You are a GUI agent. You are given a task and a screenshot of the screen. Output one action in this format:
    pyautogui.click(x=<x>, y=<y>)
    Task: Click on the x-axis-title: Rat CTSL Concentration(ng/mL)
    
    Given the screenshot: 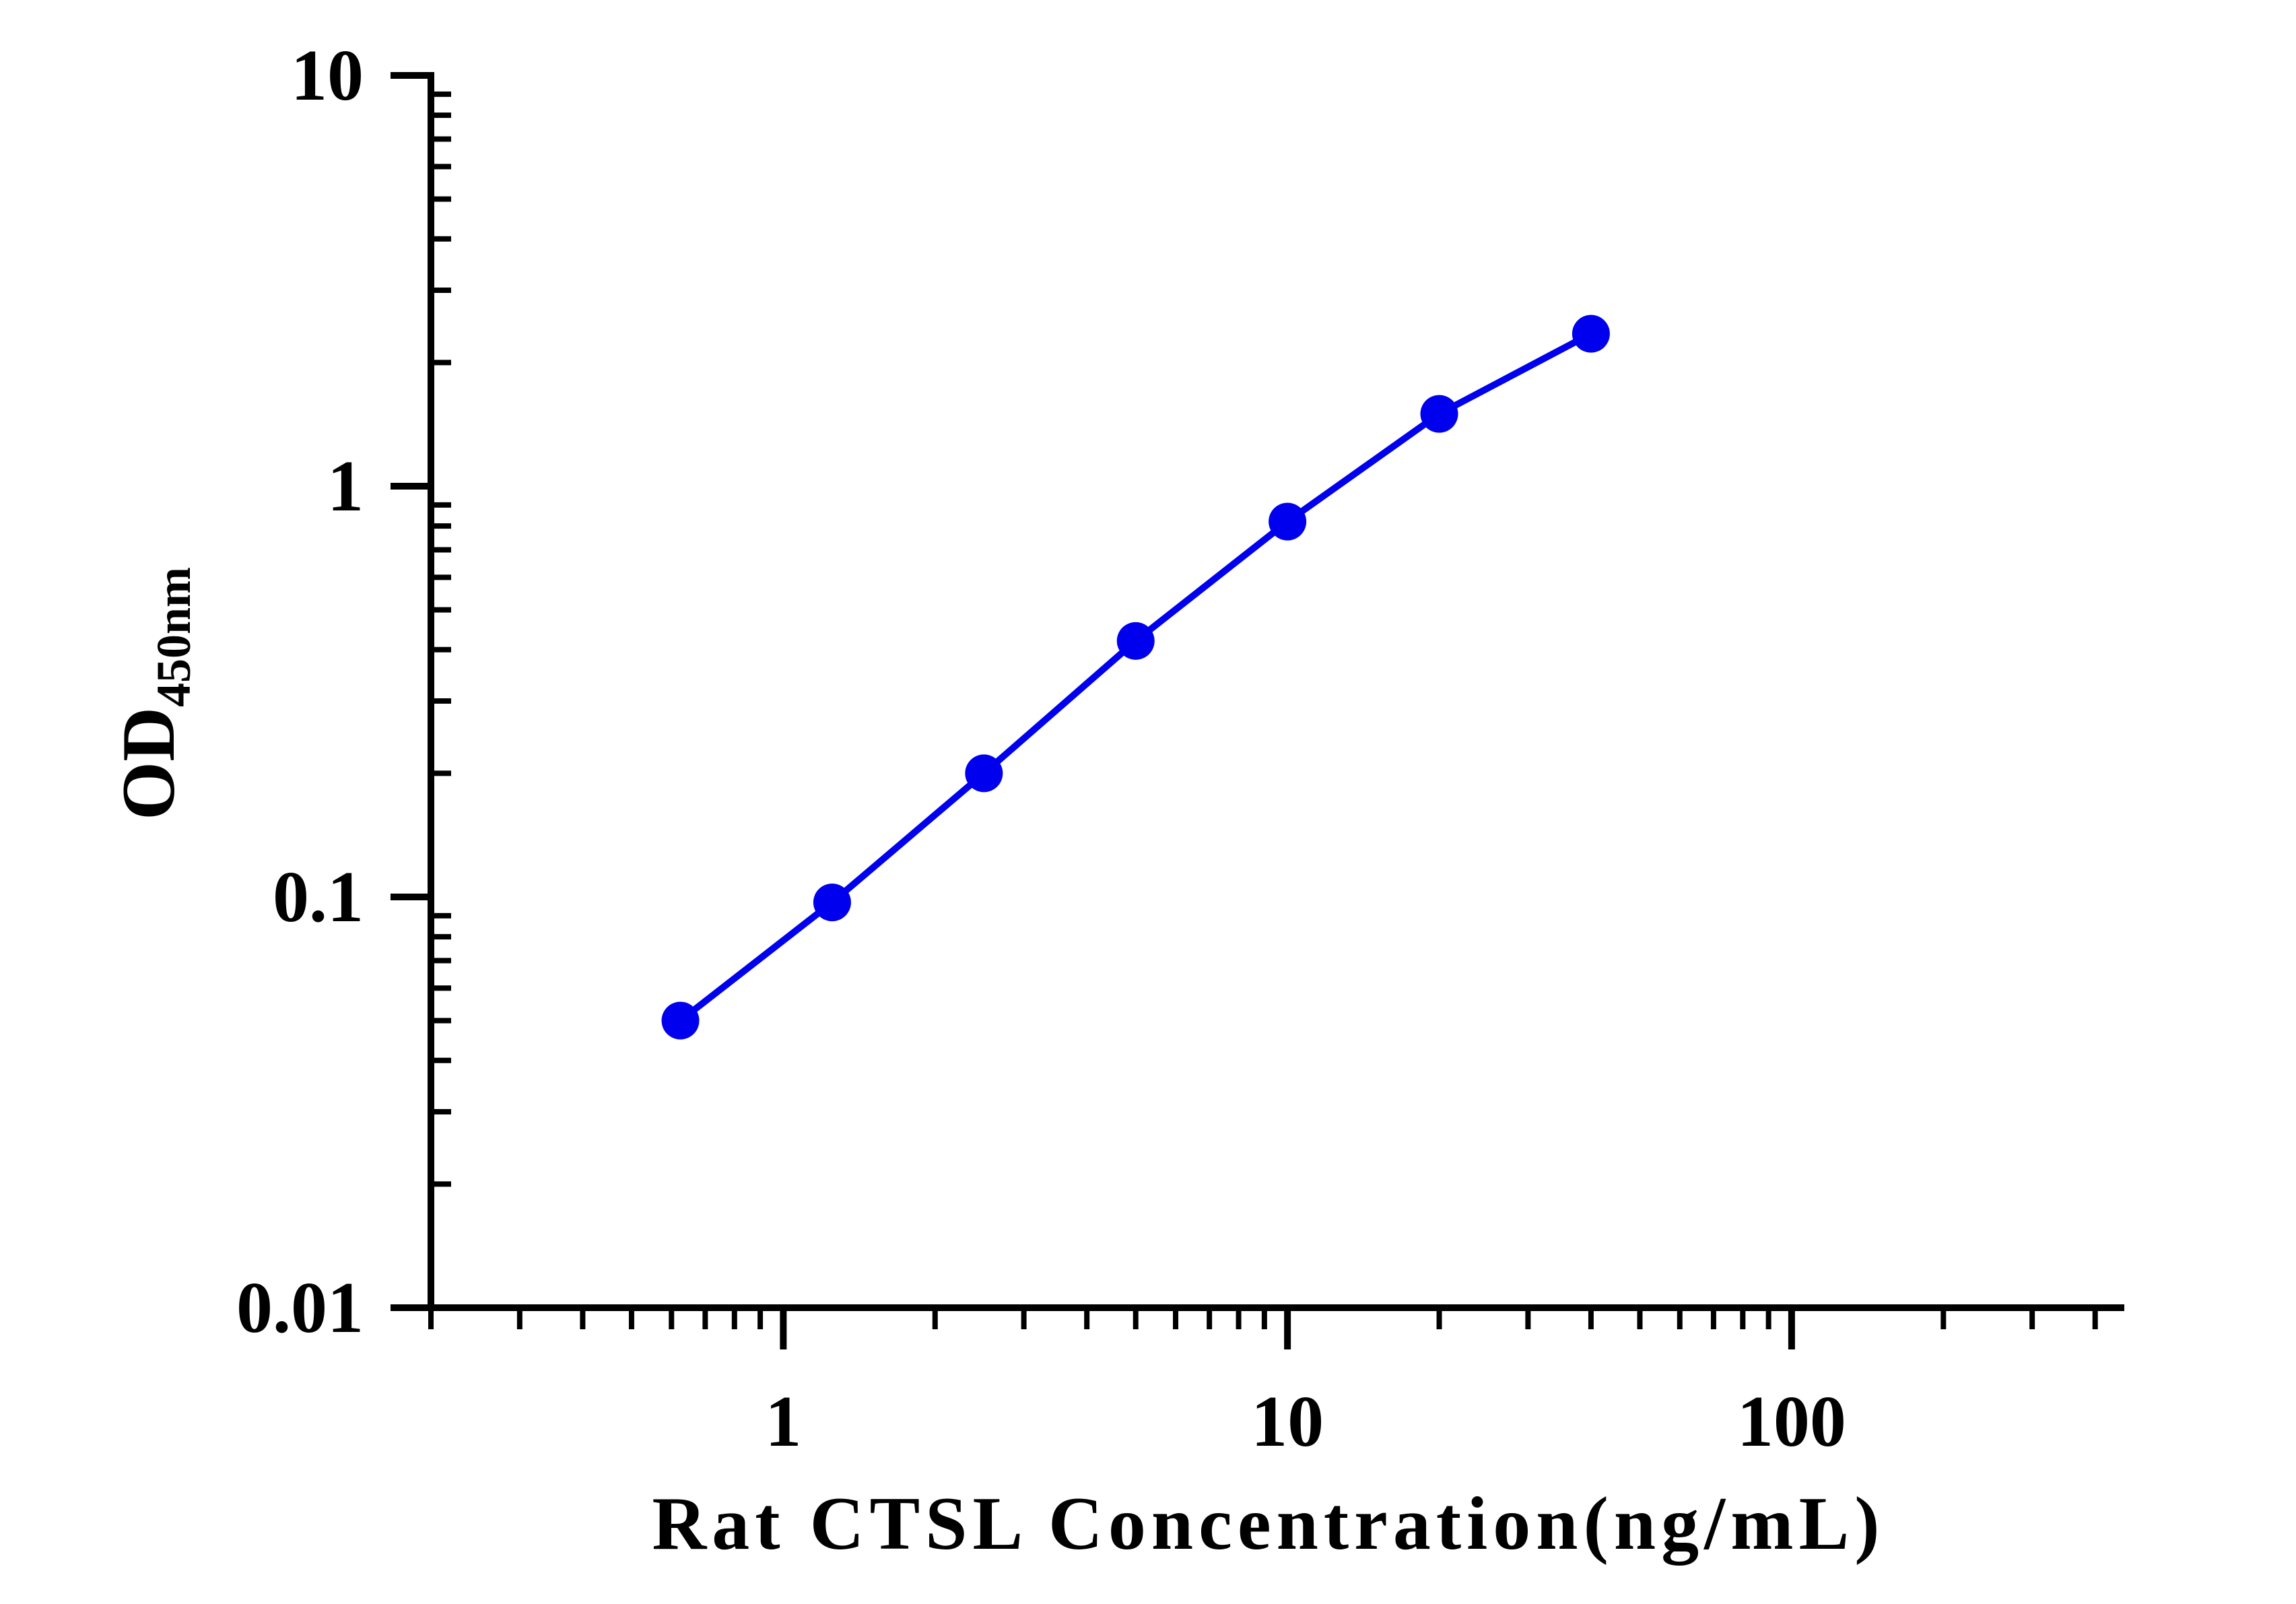 What is the action you would take?
    pyautogui.click(x=1268, y=1524)
    